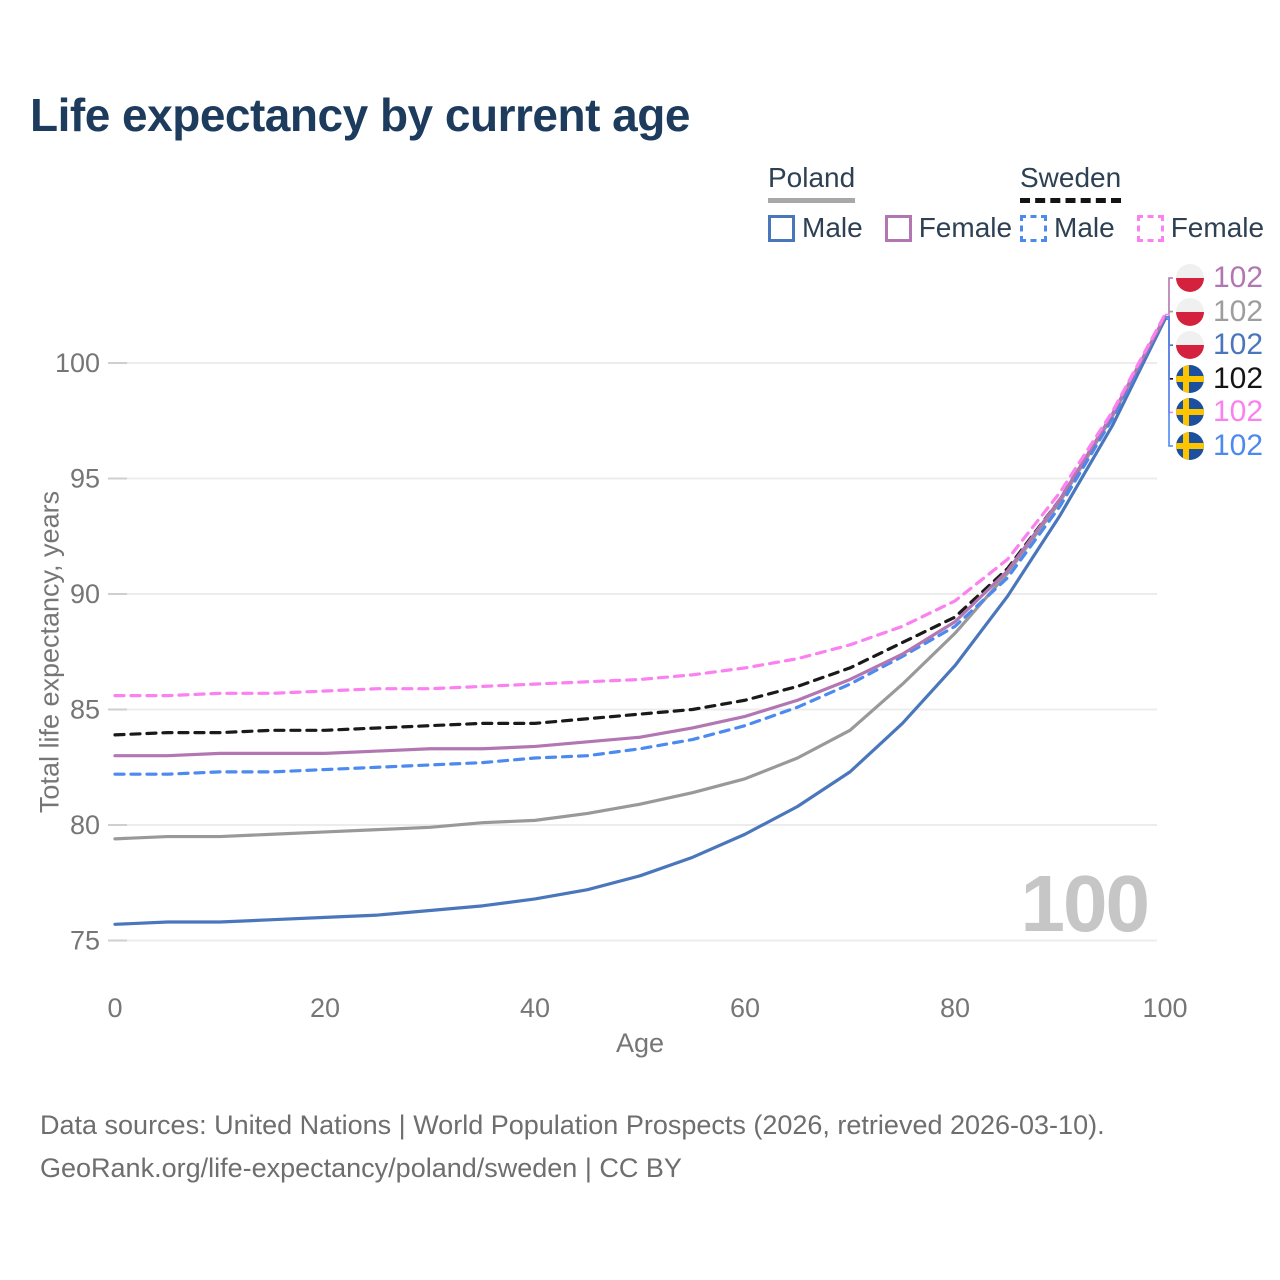 The width and height of the screenshot is (1280, 1280). Describe the element at coordinates (1084, 227) in the screenshot. I see `legend-label-sweden-male: Male` at that location.